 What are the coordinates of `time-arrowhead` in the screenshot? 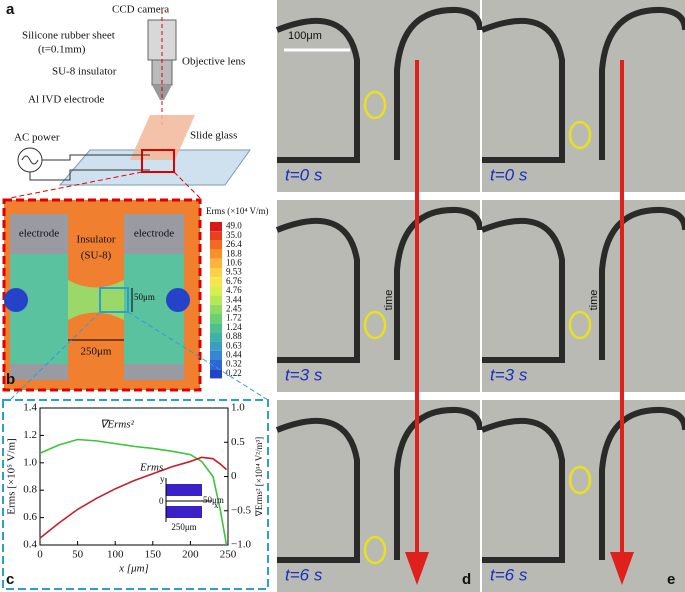 It's located at (417, 568).